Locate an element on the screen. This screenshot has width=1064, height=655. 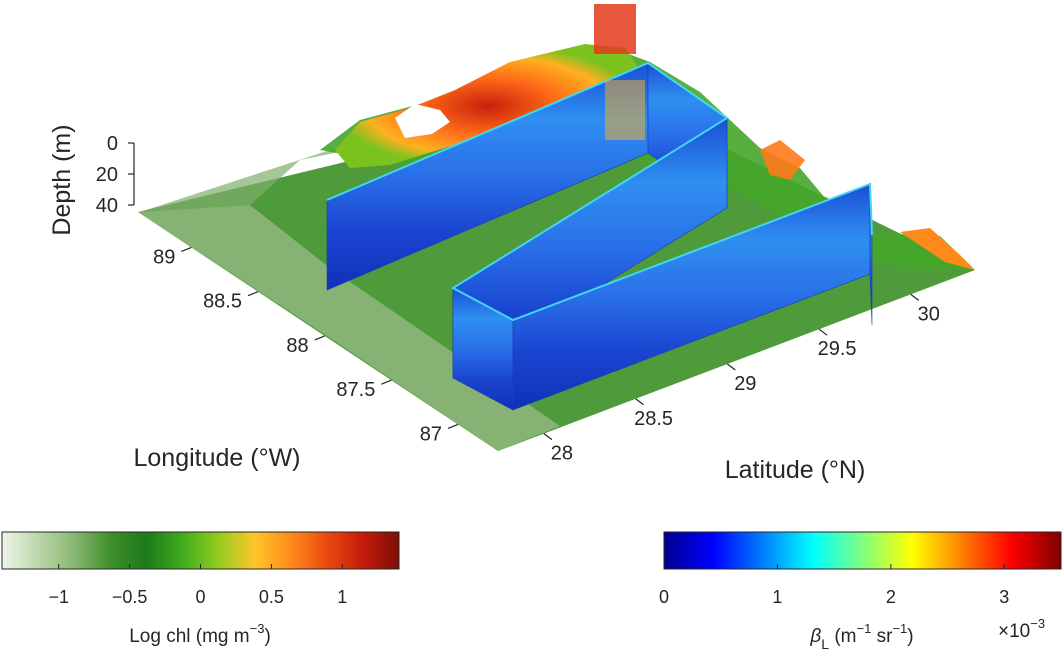
lat-tick-label-28.5: 28.5 is located at coordinates (653, 419).